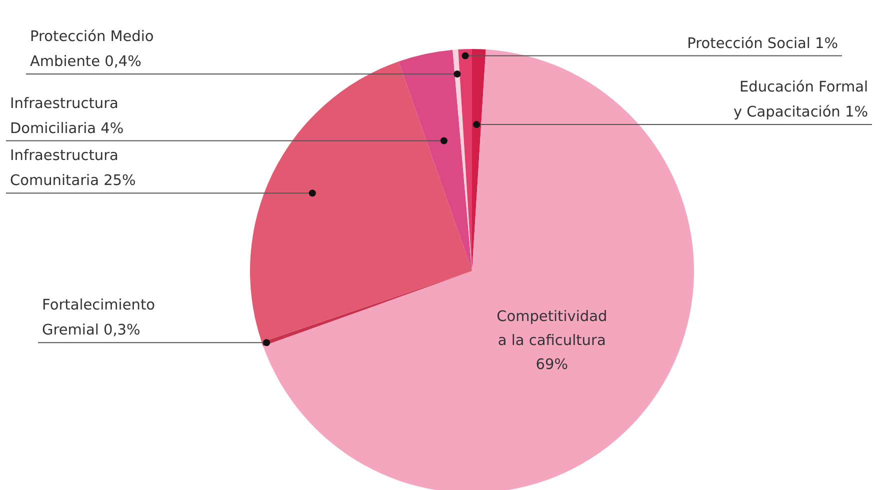 This screenshot has width=886, height=490. I want to click on slice-label: Infraestructura Domiciliaria 4%, so click(67, 116).